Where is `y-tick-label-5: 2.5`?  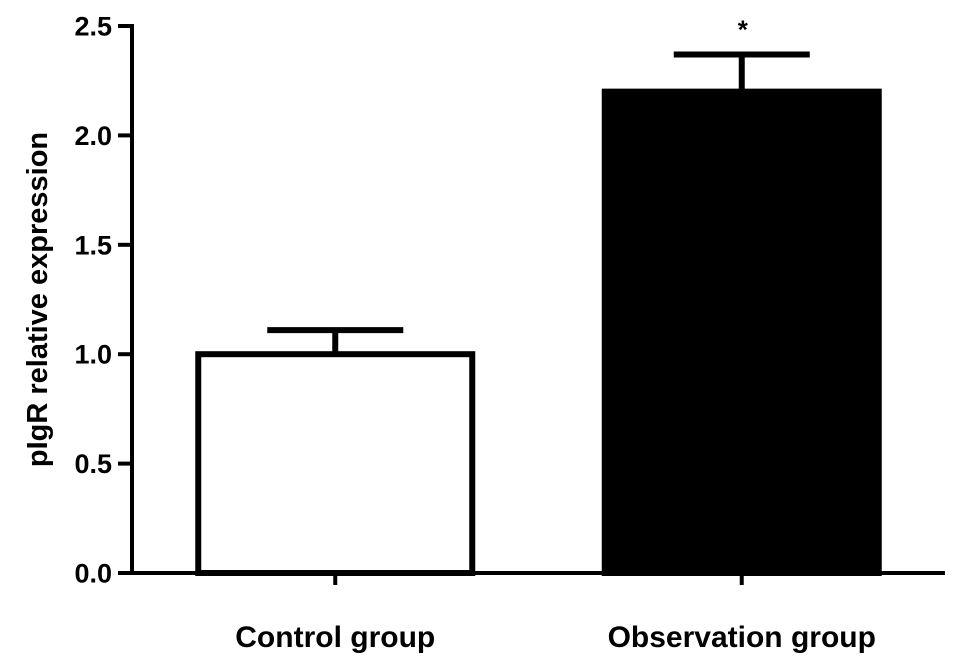
y-tick-label-5: 2.5 is located at coordinates (93, 27).